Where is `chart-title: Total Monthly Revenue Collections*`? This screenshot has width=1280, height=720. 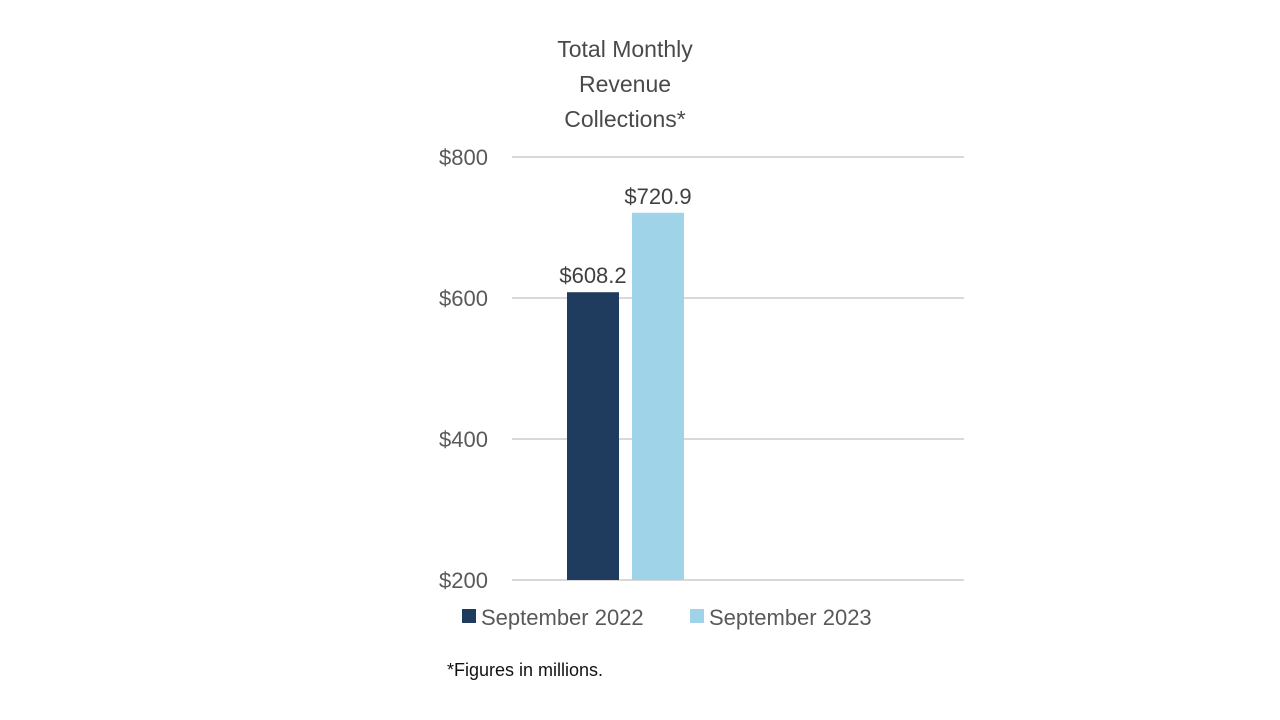
chart-title: Total Monthly Revenue Collections* is located at coordinates (625, 84).